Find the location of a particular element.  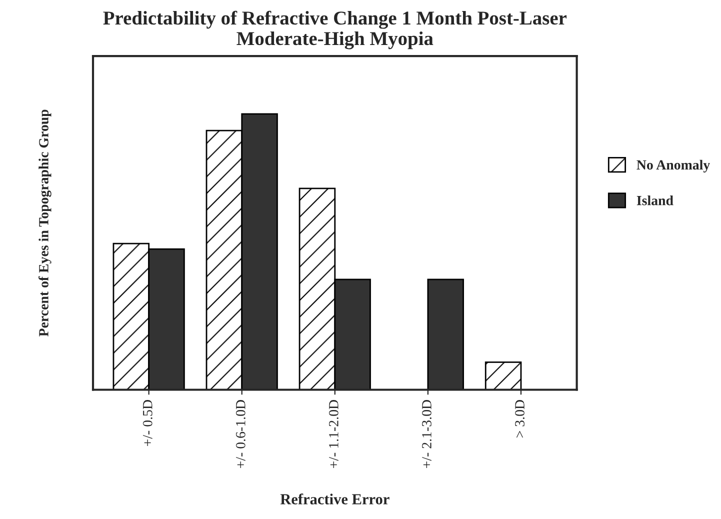

bar is located at coordinates (445, 334).